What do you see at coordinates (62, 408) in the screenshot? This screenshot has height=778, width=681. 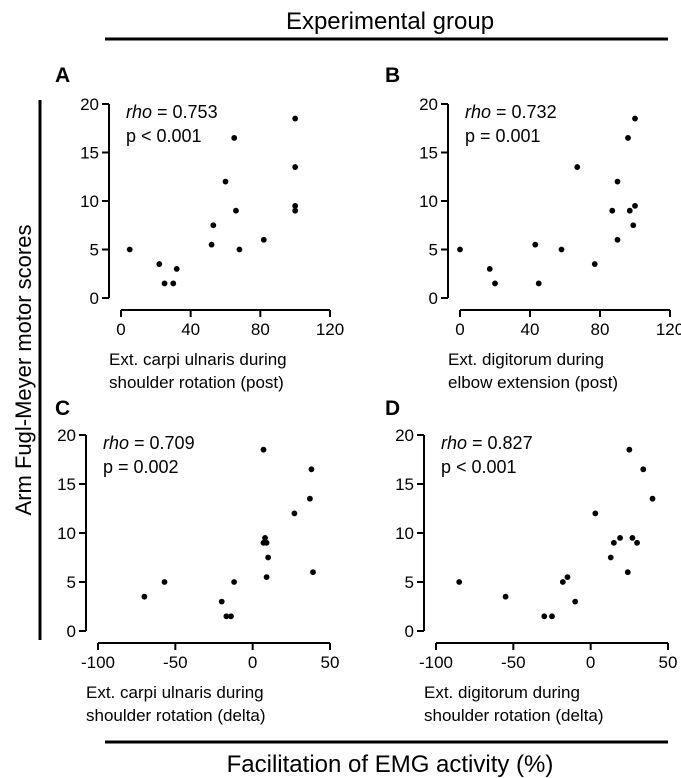 I see `panel-letter-c: C` at bounding box center [62, 408].